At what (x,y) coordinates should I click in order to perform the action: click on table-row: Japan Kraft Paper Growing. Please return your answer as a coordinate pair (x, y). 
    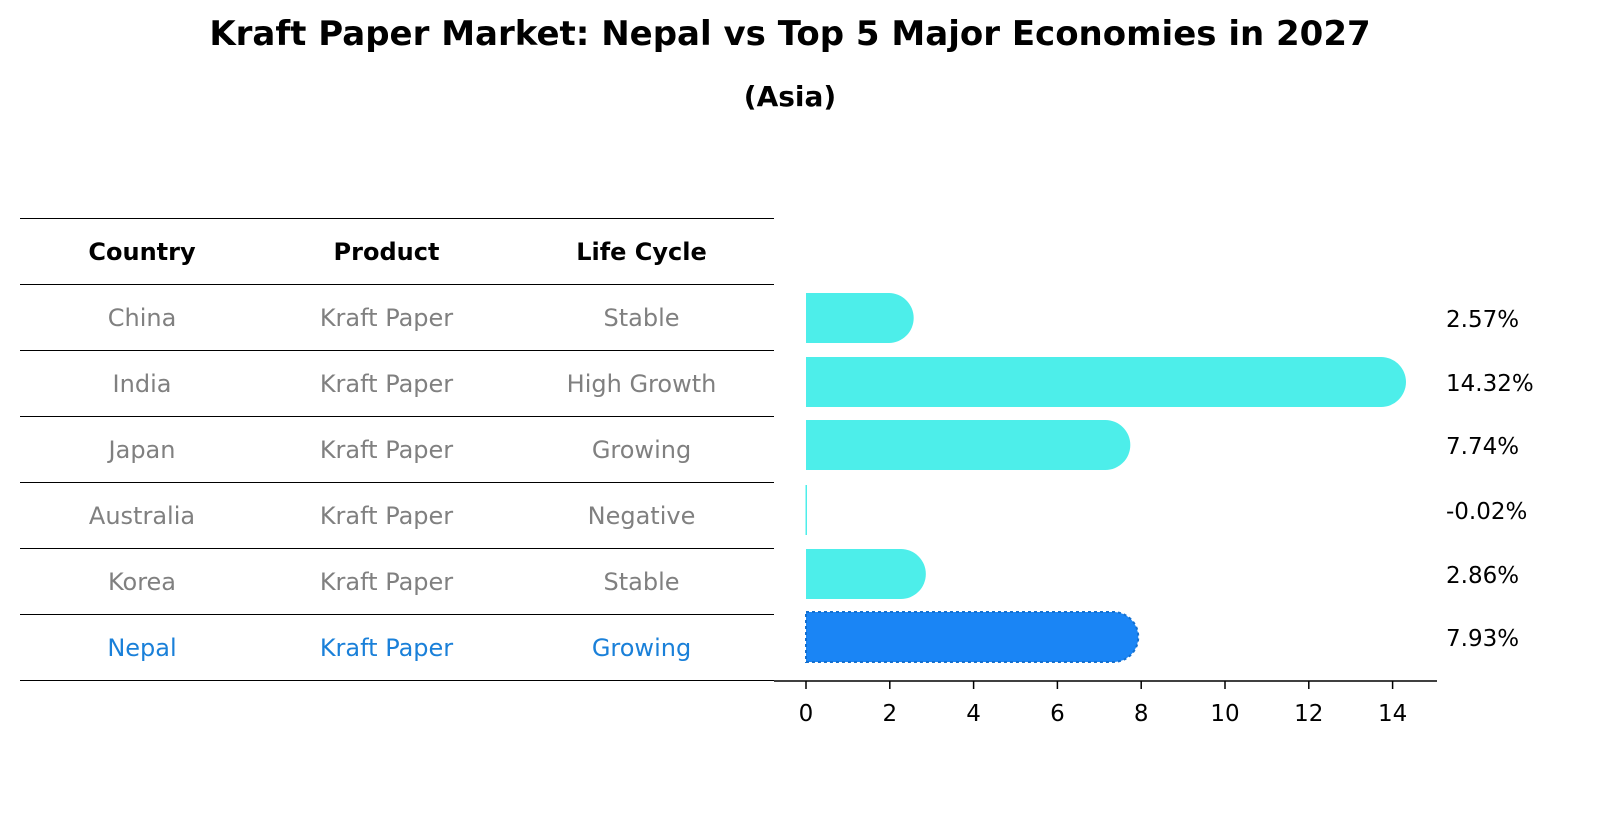
    Looking at the image, I should click on (397, 449).